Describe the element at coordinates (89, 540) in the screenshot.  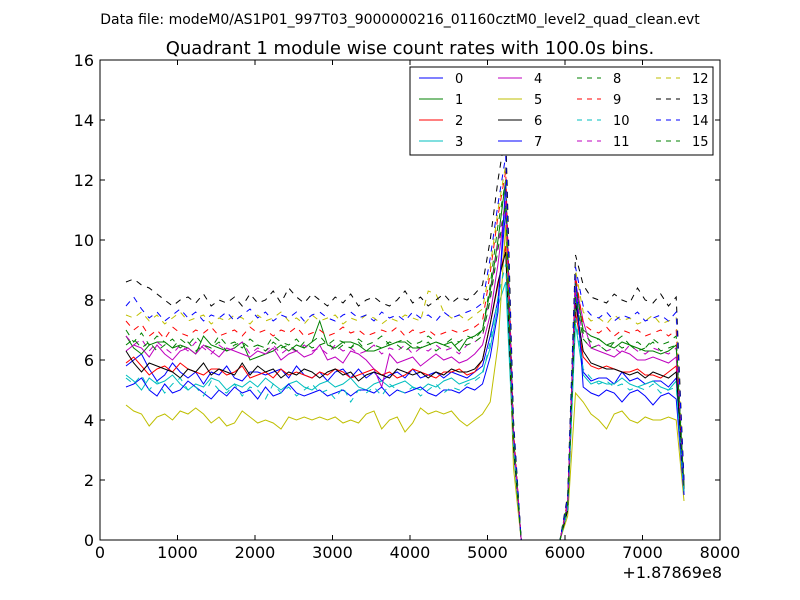
I see `y-tick-label: 0` at that location.